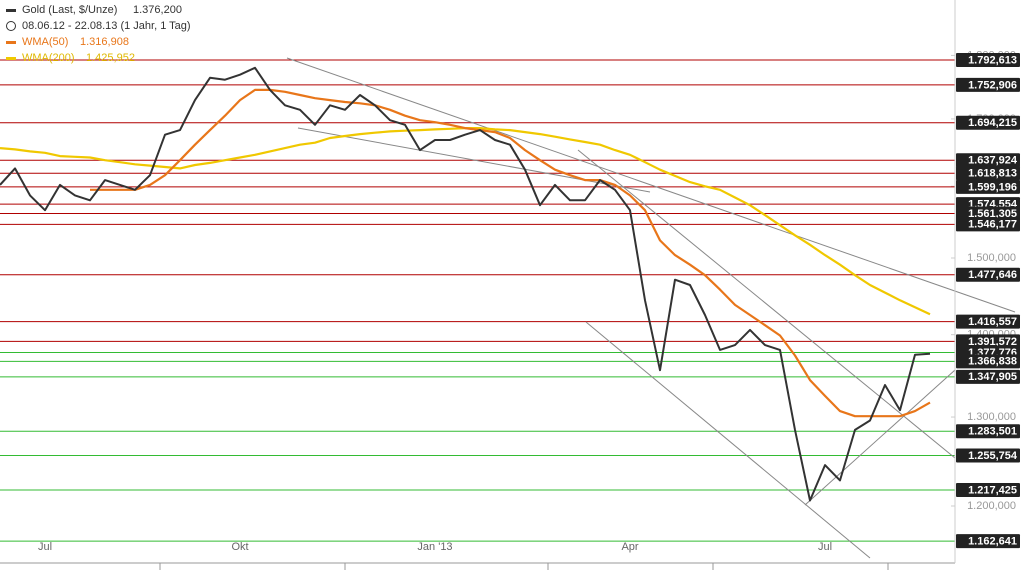 The height and width of the screenshot is (573, 1023). I want to click on subtitle: 08.06.12 - 22.08.13 (1 Jahr, 1 Tag), so click(106, 26).